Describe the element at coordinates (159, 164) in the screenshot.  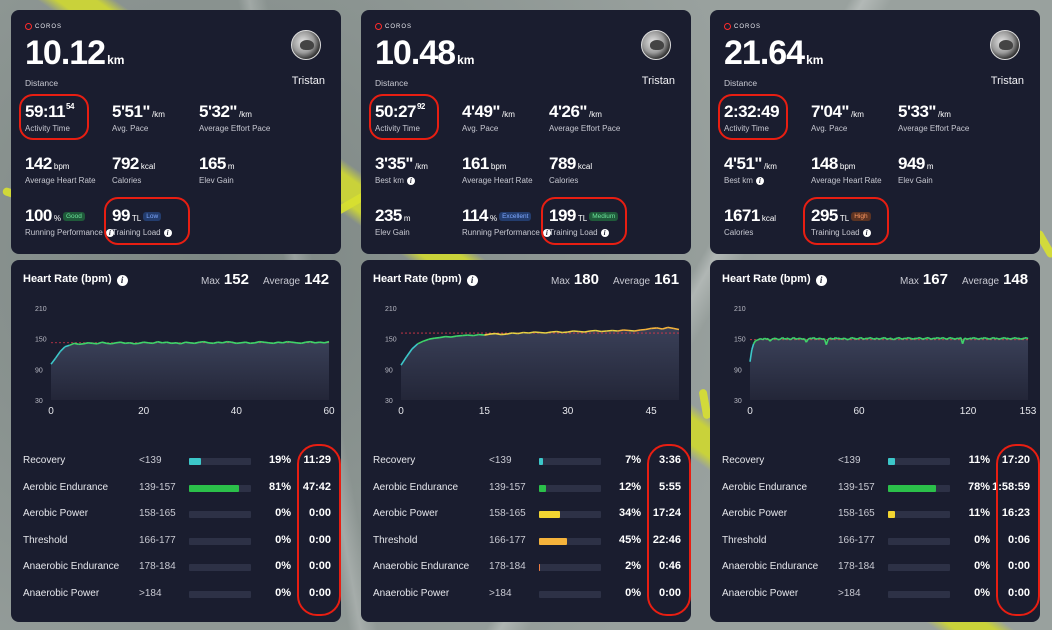
I see `stat-value: 792 kcal` at that location.